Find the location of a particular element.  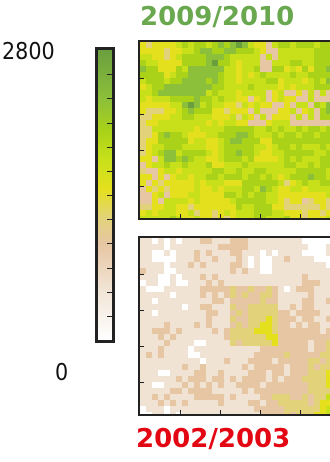

colorbar-tick is located at coordinates (109, 75).